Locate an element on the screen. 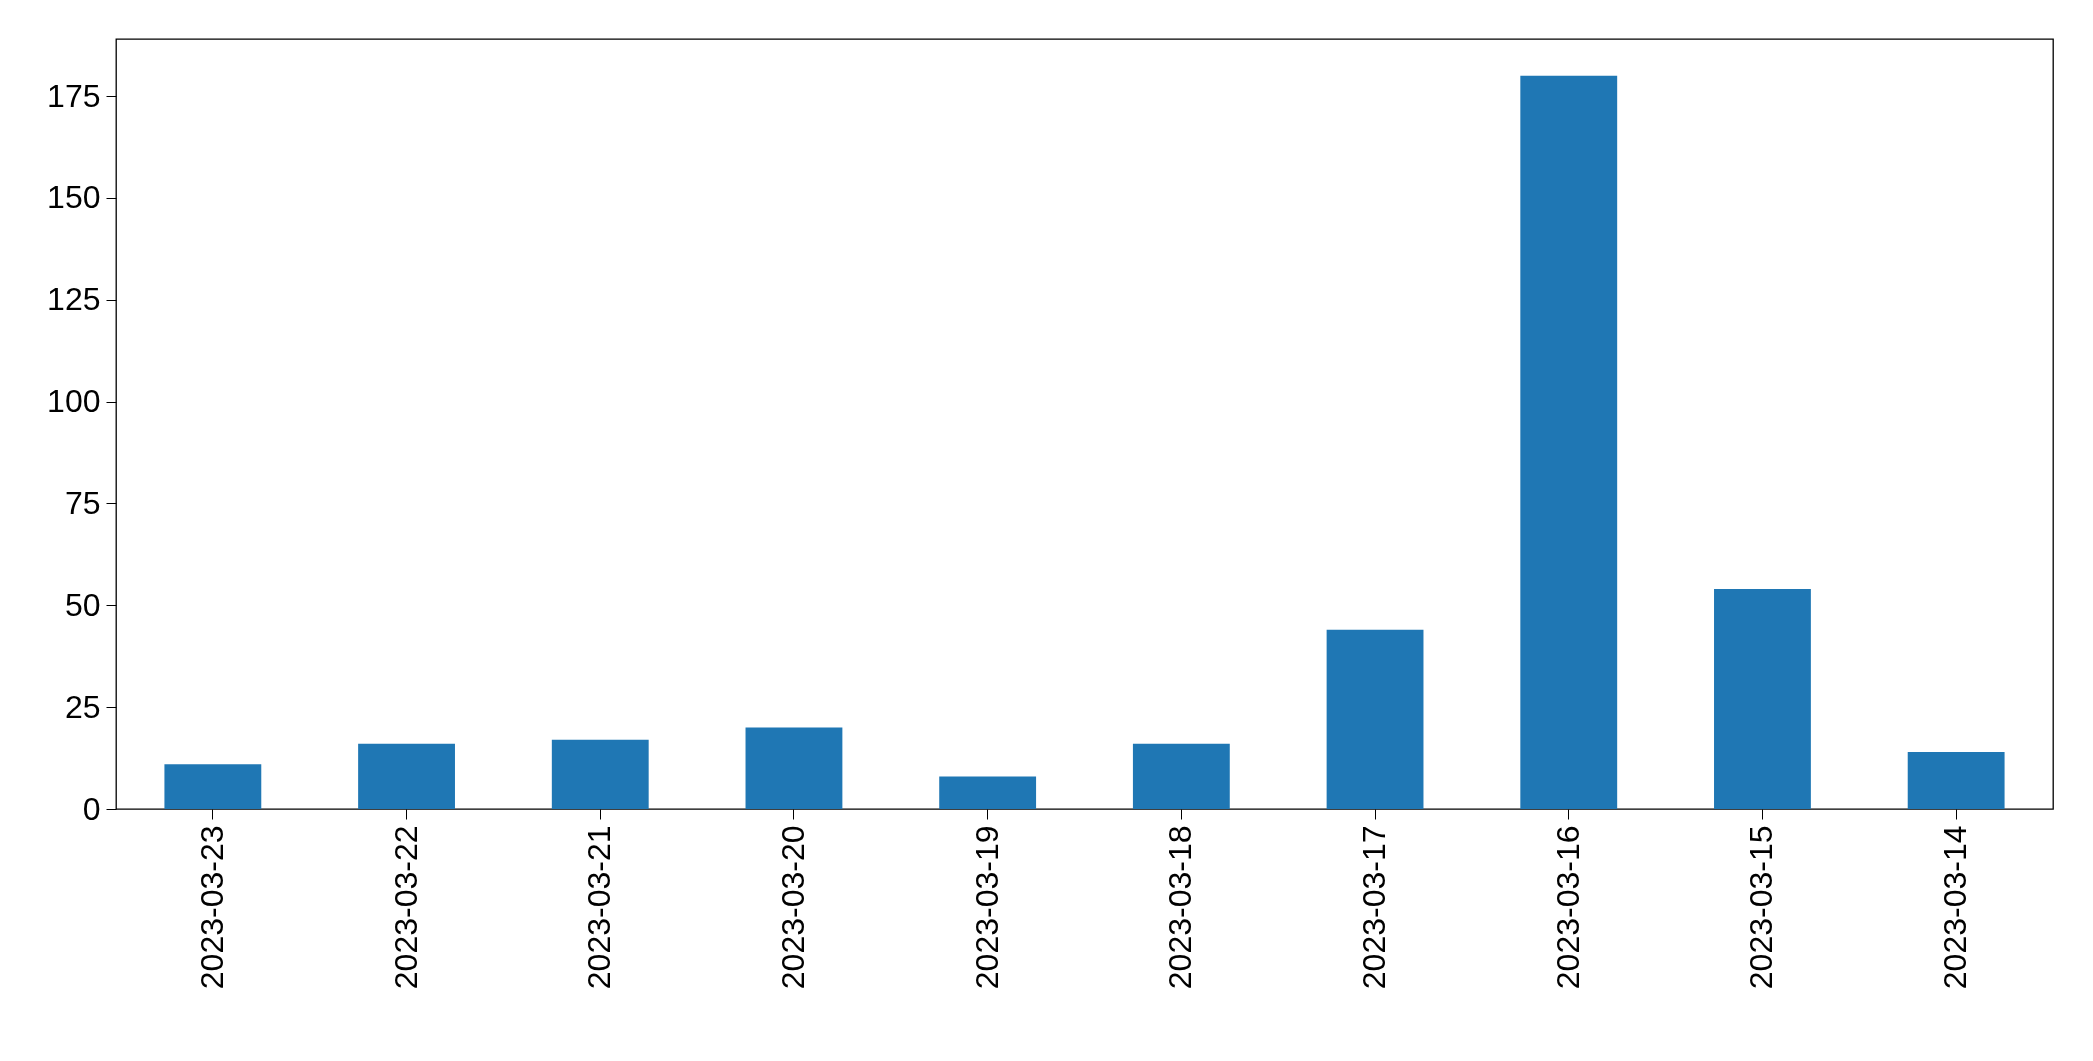 The image size is (2093, 1061). x-tick-label: 2023-03-17 is located at coordinates (1374, 907).